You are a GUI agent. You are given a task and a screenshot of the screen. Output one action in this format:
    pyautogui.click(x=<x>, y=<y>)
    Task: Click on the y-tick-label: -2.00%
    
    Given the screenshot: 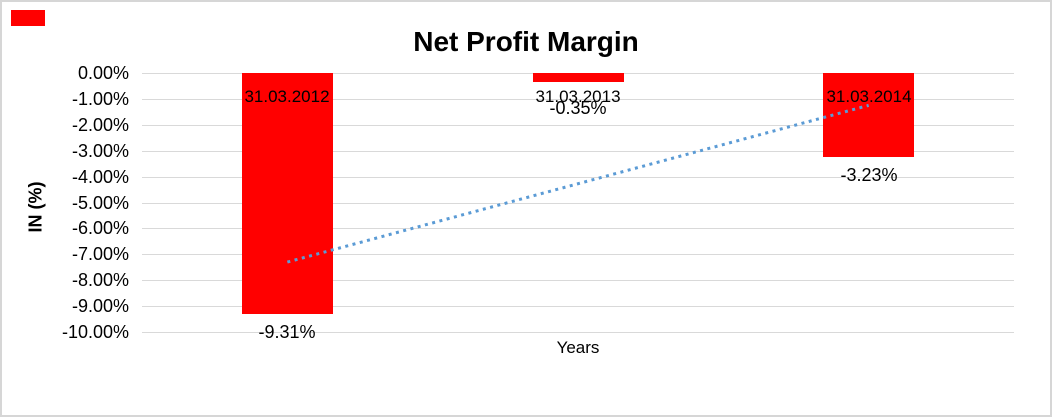 What is the action you would take?
    pyautogui.click(x=100, y=125)
    